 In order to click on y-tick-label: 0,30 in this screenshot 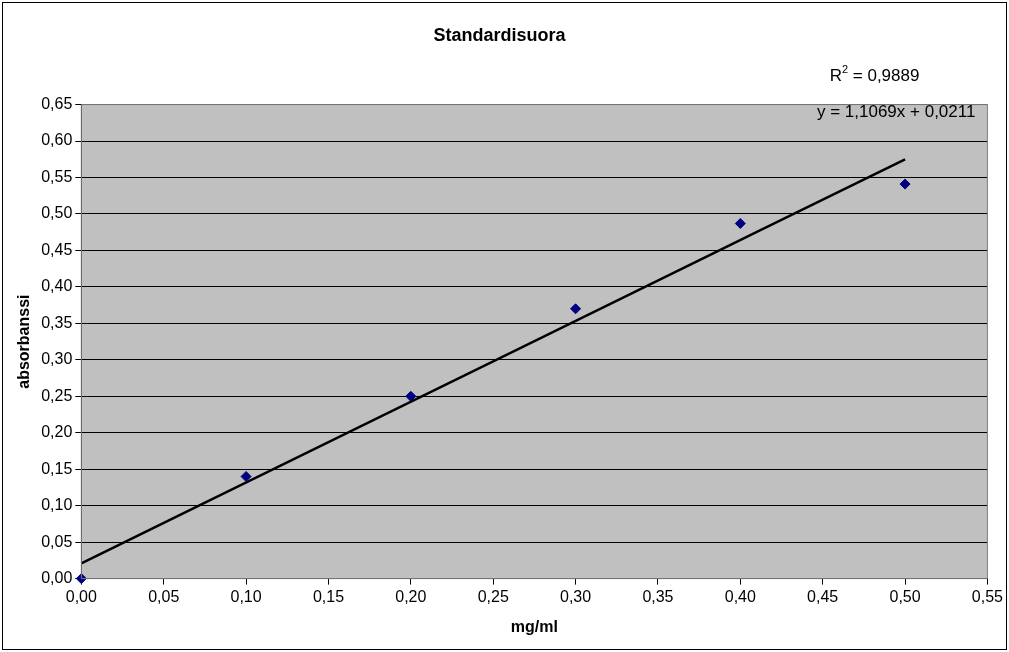, I will do `click(57, 359)`.